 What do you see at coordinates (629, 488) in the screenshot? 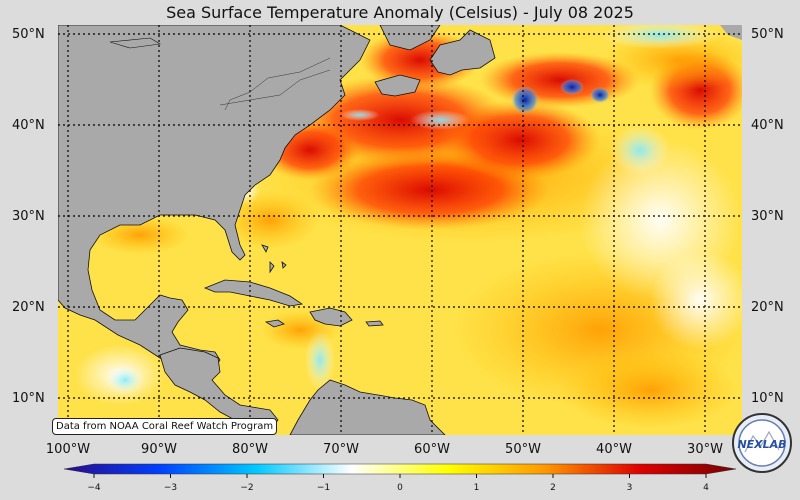
I see `colorbar-tick-label: 3` at bounding box center [629, 488].